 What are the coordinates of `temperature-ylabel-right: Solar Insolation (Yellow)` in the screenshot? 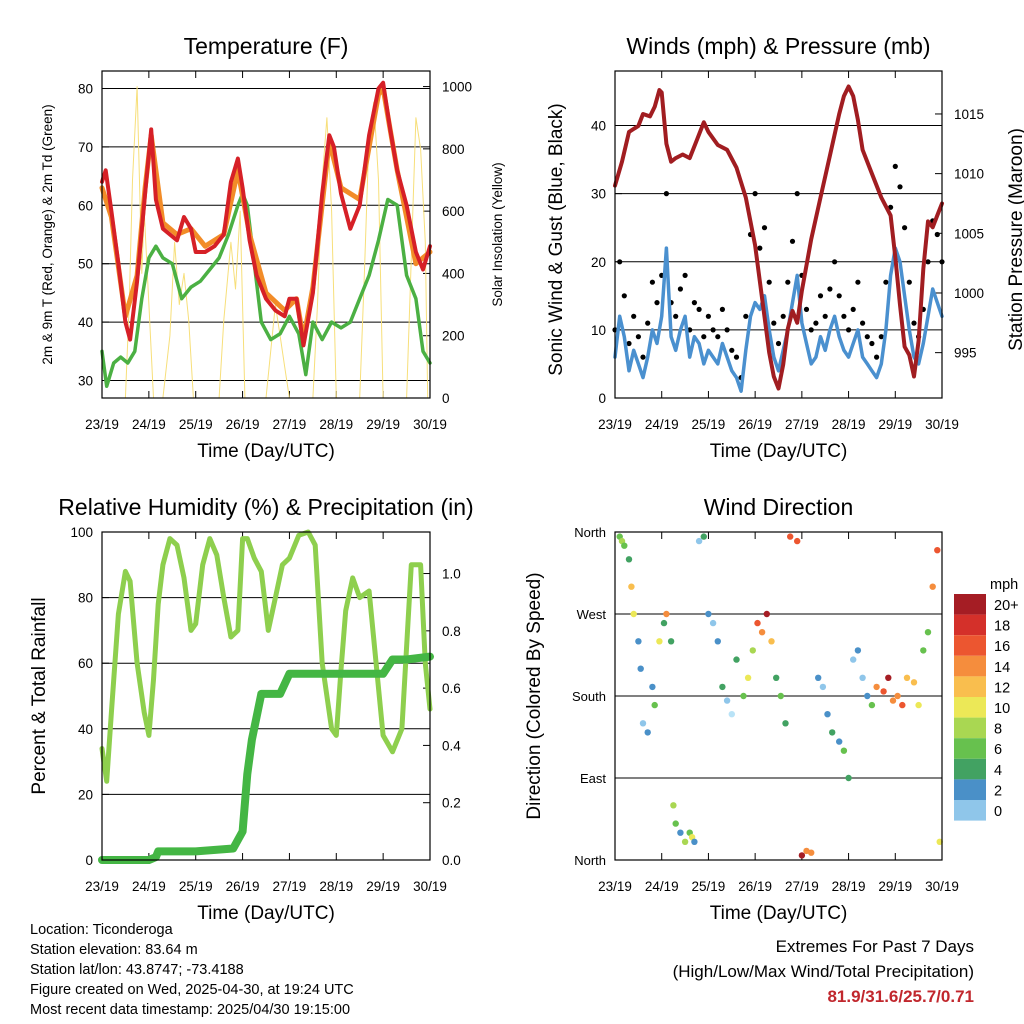 It's located at (497, 234).